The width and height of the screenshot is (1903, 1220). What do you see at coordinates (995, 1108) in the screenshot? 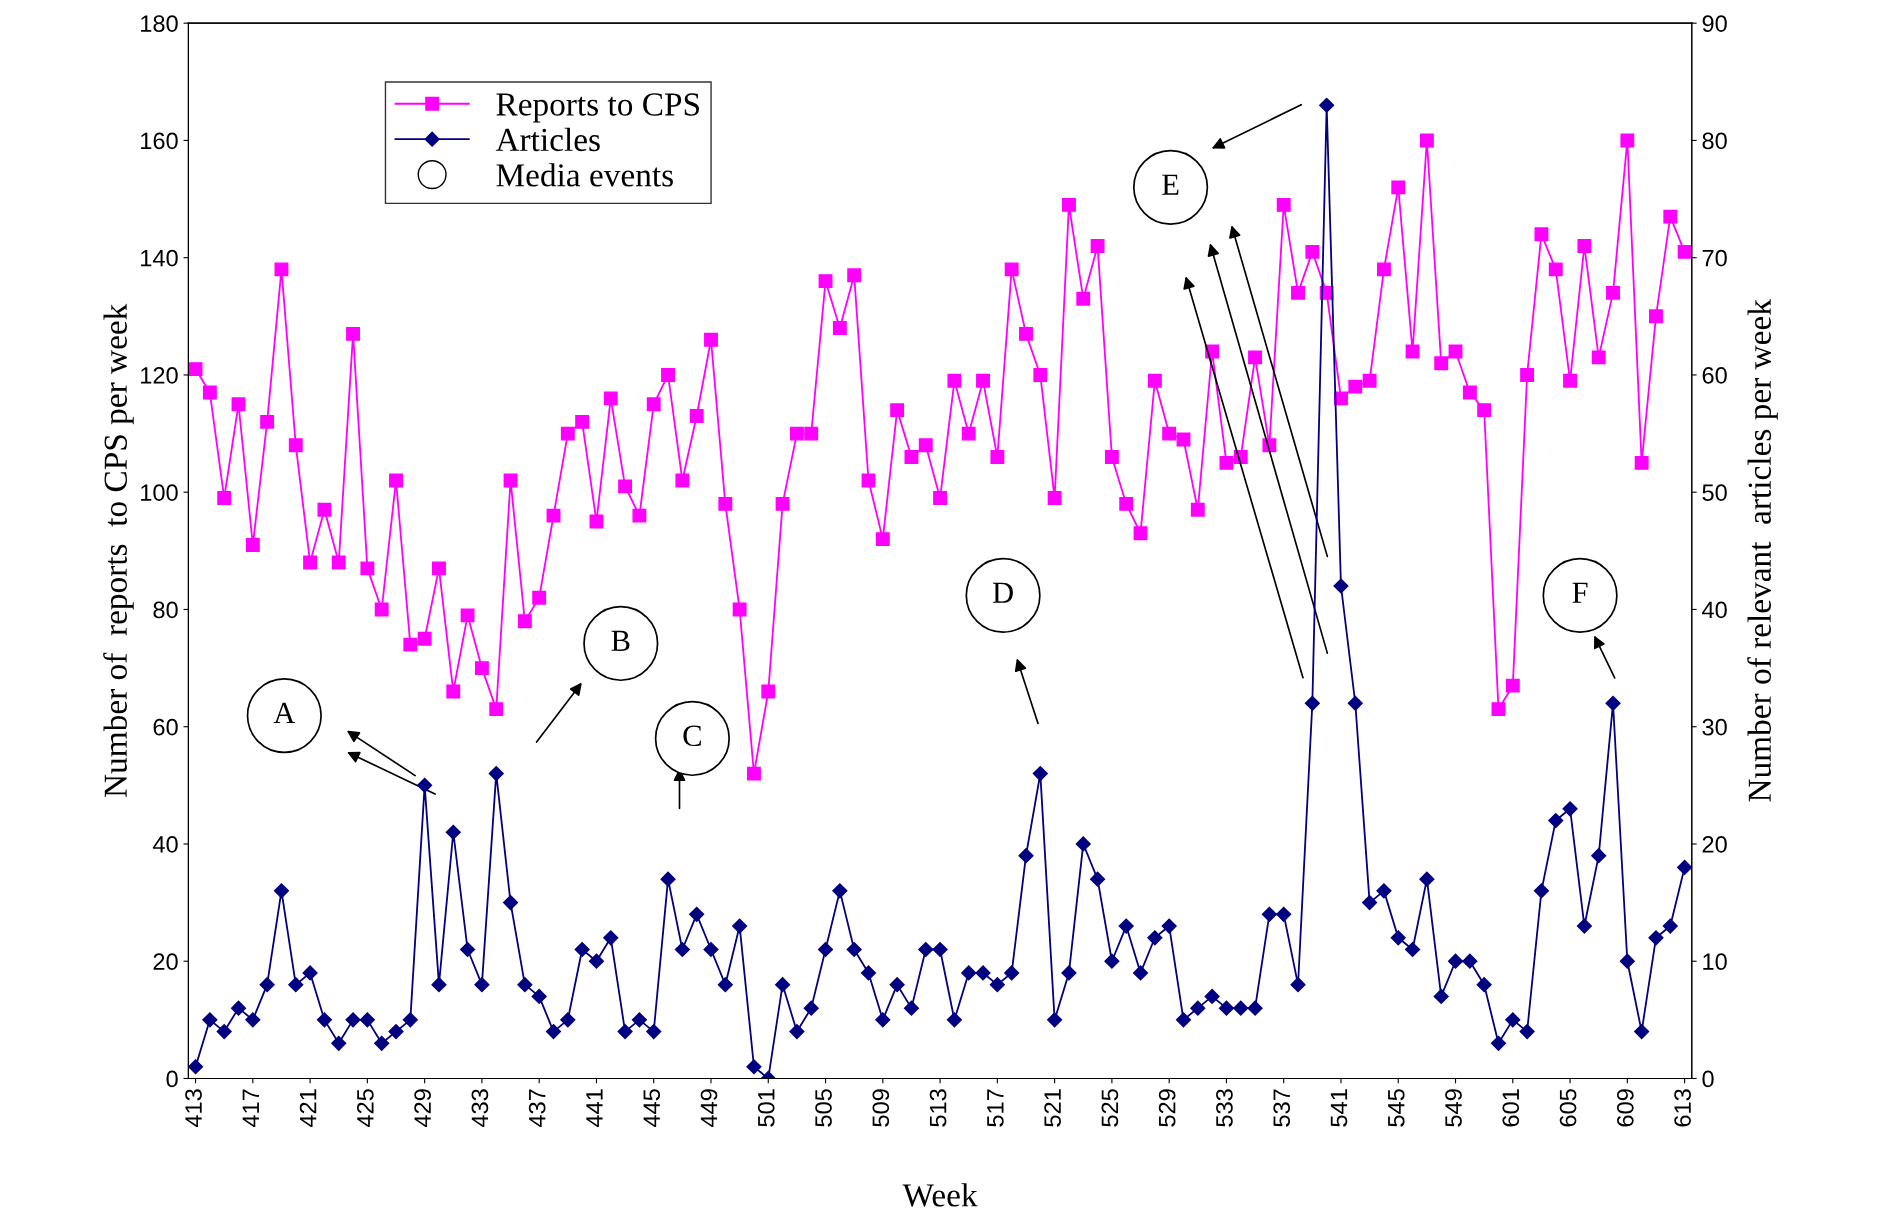
I see `x-tick-label: 517` at bounding box center [995, 1108].